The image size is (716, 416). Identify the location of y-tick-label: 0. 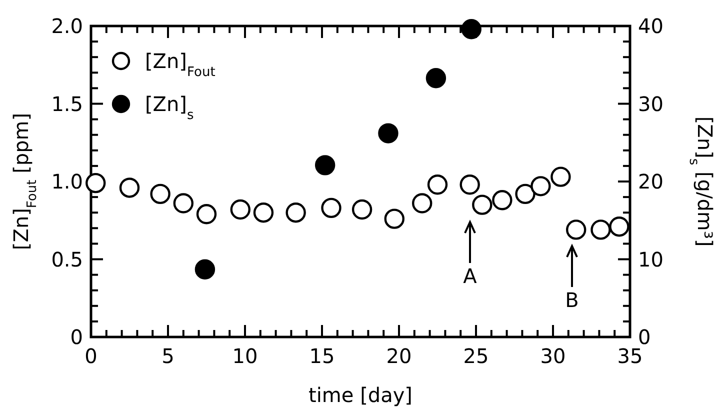
(76, 337).